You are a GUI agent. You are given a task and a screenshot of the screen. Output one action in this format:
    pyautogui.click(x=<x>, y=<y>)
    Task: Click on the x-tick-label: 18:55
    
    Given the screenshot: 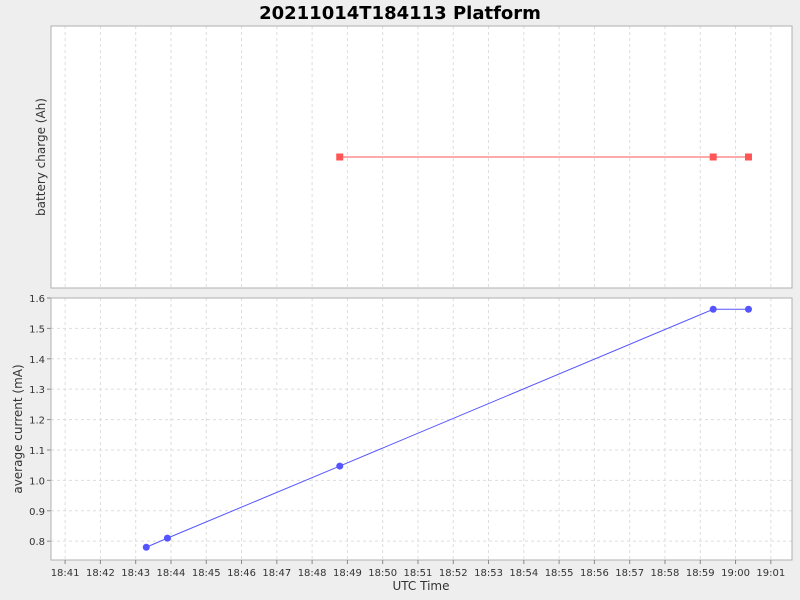 What is the action you would take?
    pyautogui.click(x=559, y=573)
    